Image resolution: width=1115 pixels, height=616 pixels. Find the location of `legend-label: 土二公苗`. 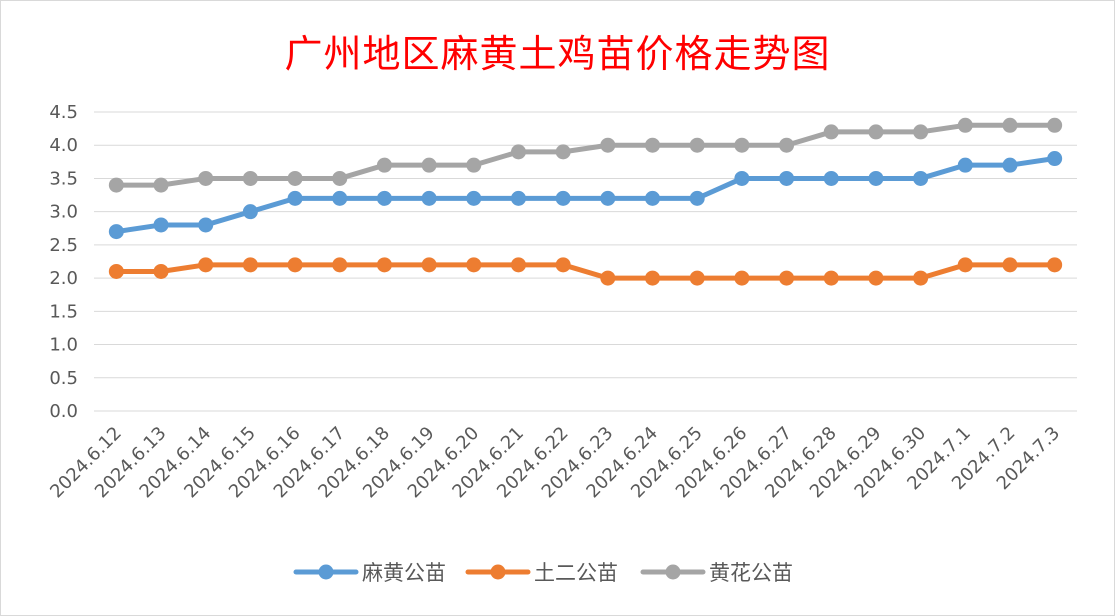

legend-label: 土二公苗 is located at coordinates (576, 573).